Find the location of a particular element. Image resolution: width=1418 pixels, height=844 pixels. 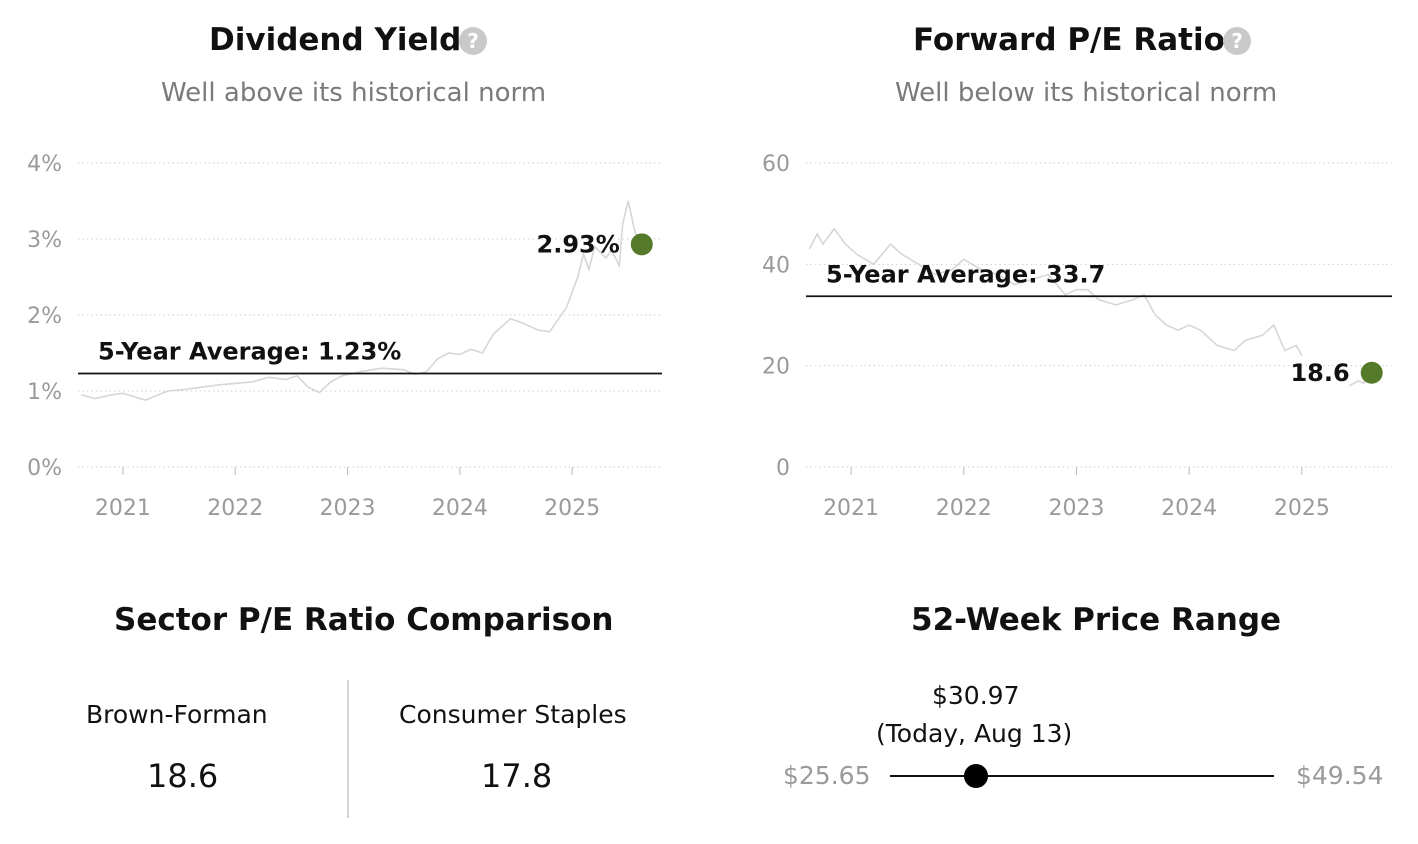

company-pe-value: 18.6 is located at coordinates (183, 776).